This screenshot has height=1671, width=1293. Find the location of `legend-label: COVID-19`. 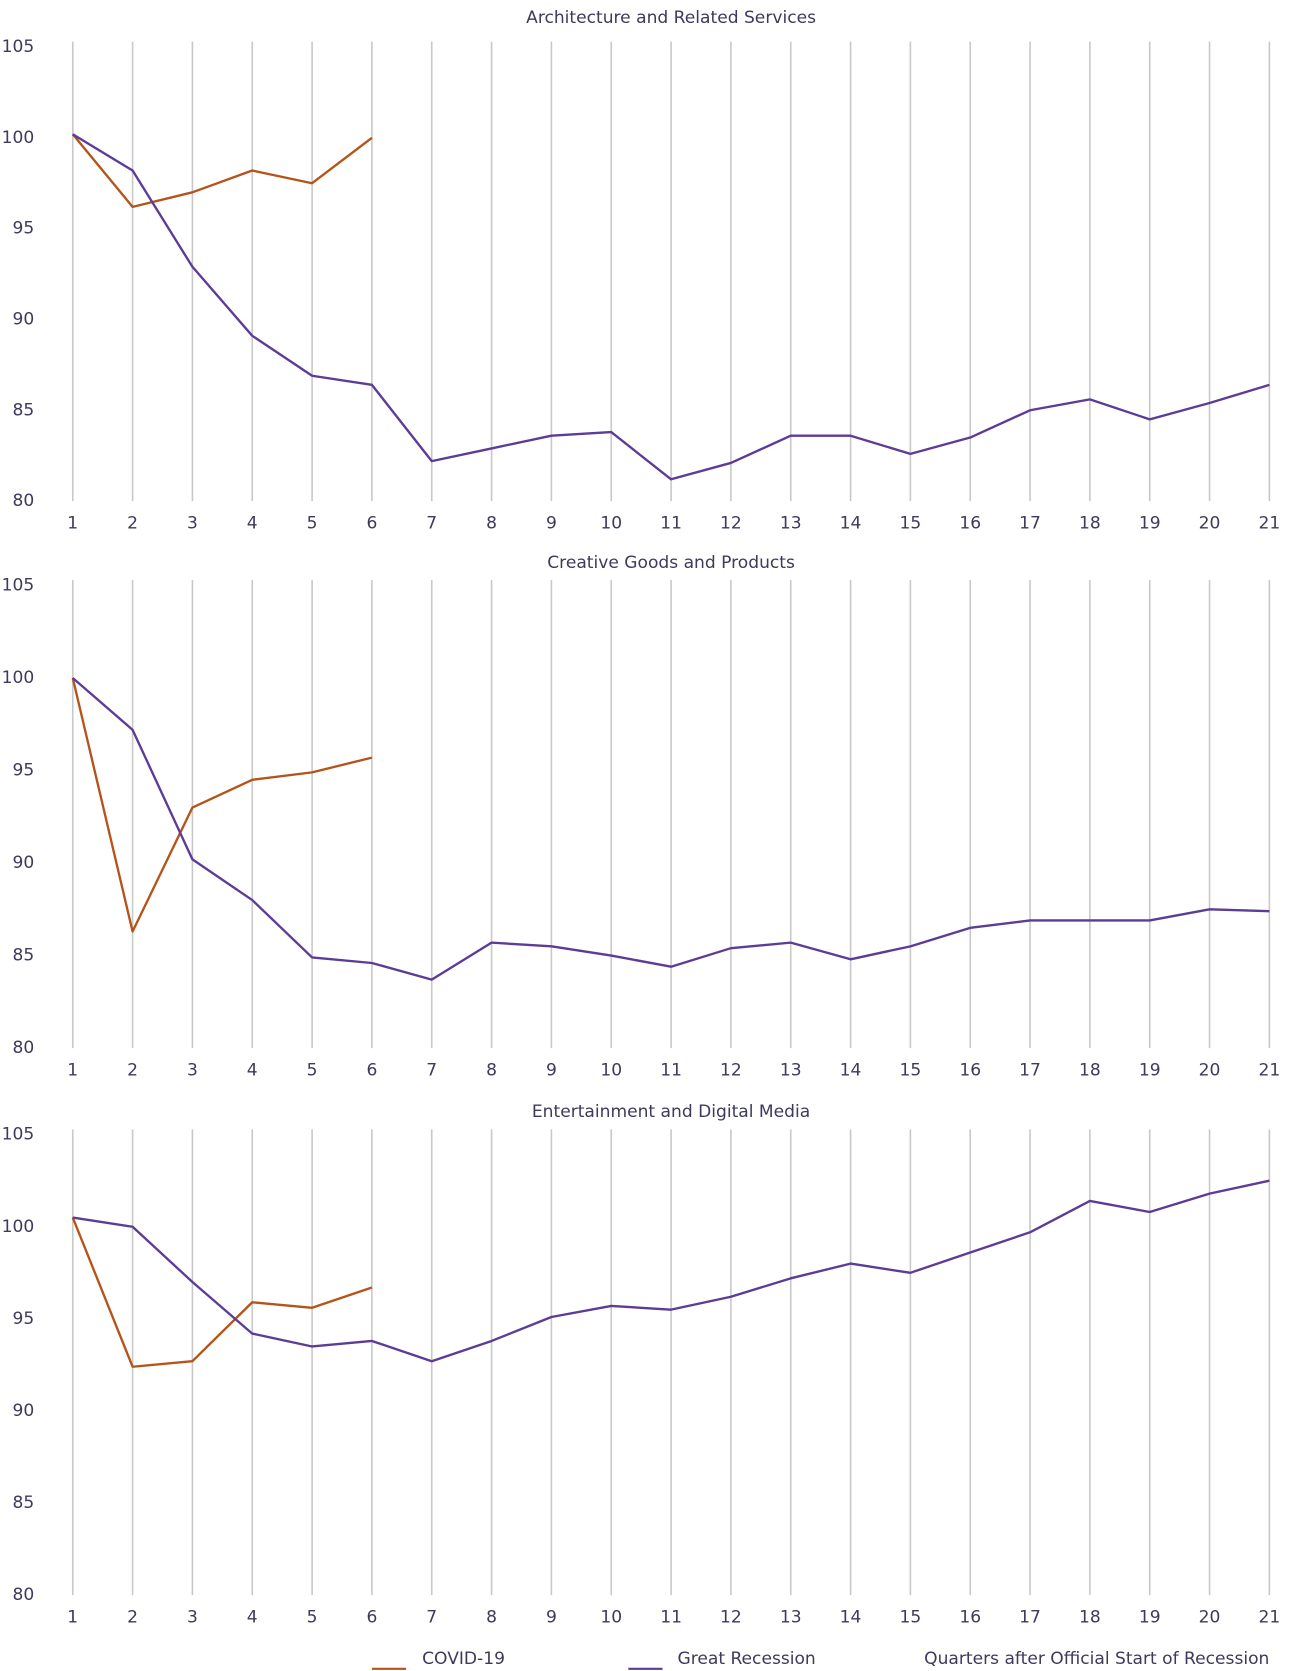

legend-label: COVID-19 is located at coordinates (463, 1659).